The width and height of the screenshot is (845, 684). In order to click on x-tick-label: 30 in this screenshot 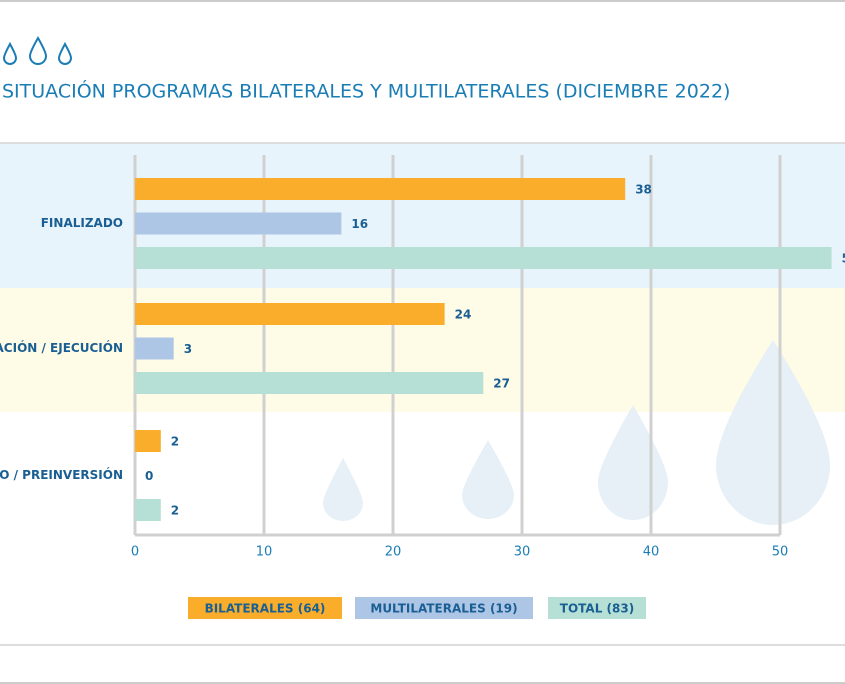, I will do `click(522, 552)`.